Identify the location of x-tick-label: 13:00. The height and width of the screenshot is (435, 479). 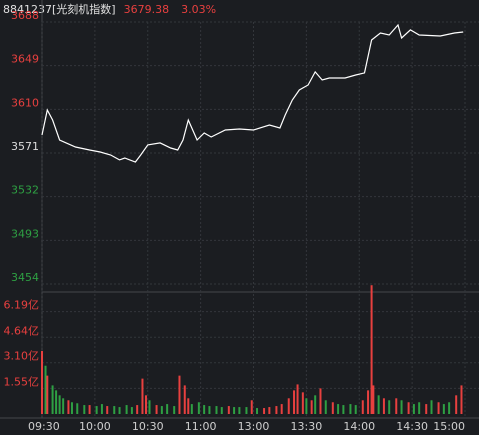
(254, 426).